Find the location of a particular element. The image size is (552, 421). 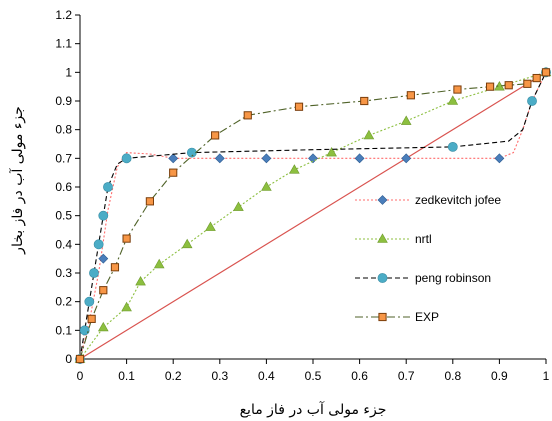

x-tick-labels: 0 0.1 0.2 0.3 0.4 0.5 0.6 0.7 0.8 0.9 1 is located at coordinates (313, 376).